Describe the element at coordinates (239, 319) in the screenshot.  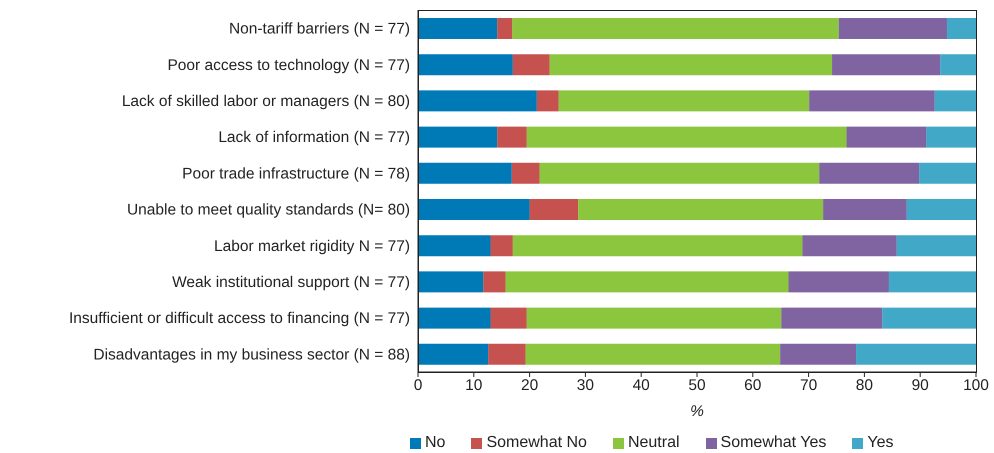
I see `y-tick-label: Insufficient or difficult access to financing (N = 77)` at that location.